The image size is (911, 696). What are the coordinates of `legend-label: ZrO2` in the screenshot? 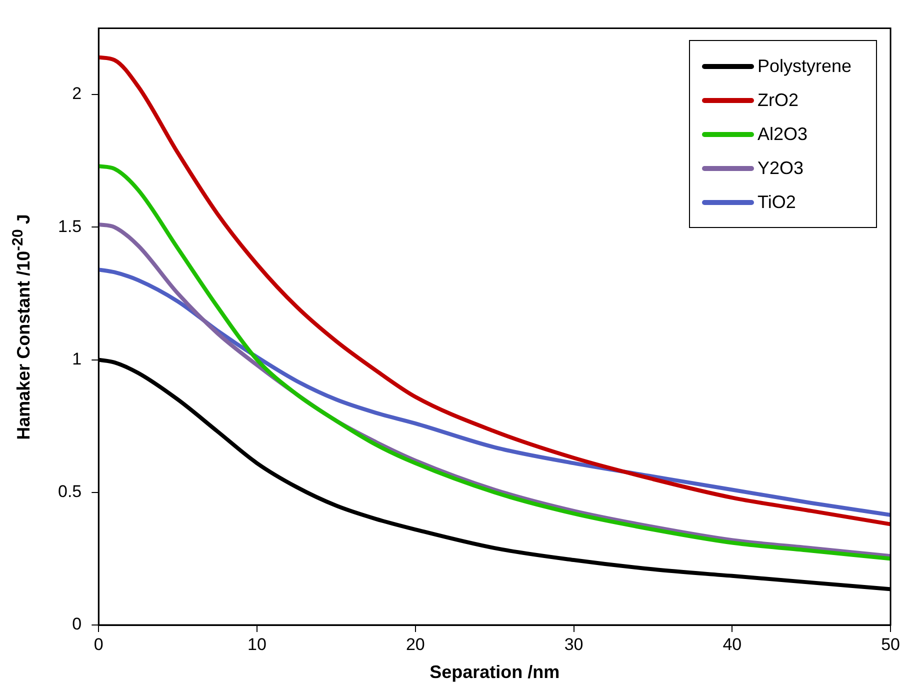 It's located at (778, 100).